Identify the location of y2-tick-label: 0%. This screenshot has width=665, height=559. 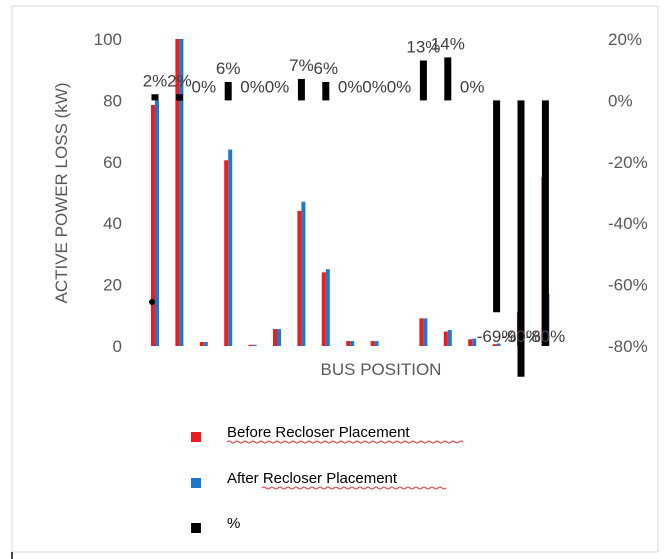
(620, 100).